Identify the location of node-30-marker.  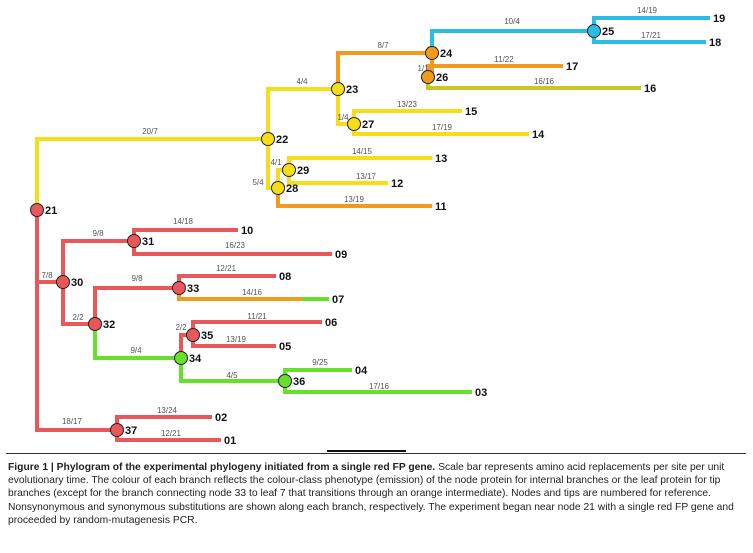
(63, 282).